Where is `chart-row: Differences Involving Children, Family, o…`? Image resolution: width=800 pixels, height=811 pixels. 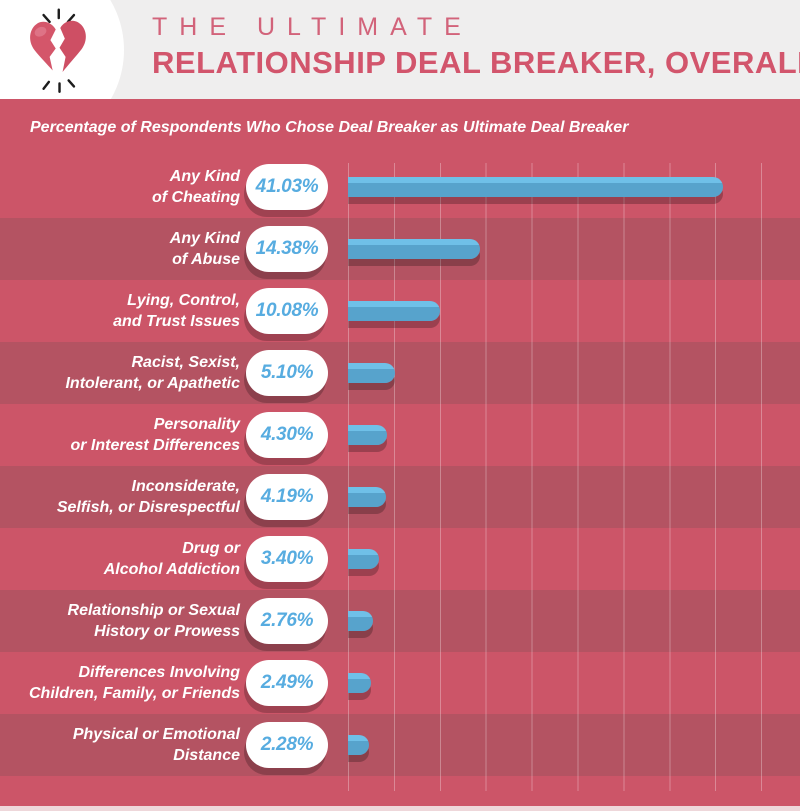 chart-row: Differences Involving Children, Family, o… is located at coordinates (400, 683).